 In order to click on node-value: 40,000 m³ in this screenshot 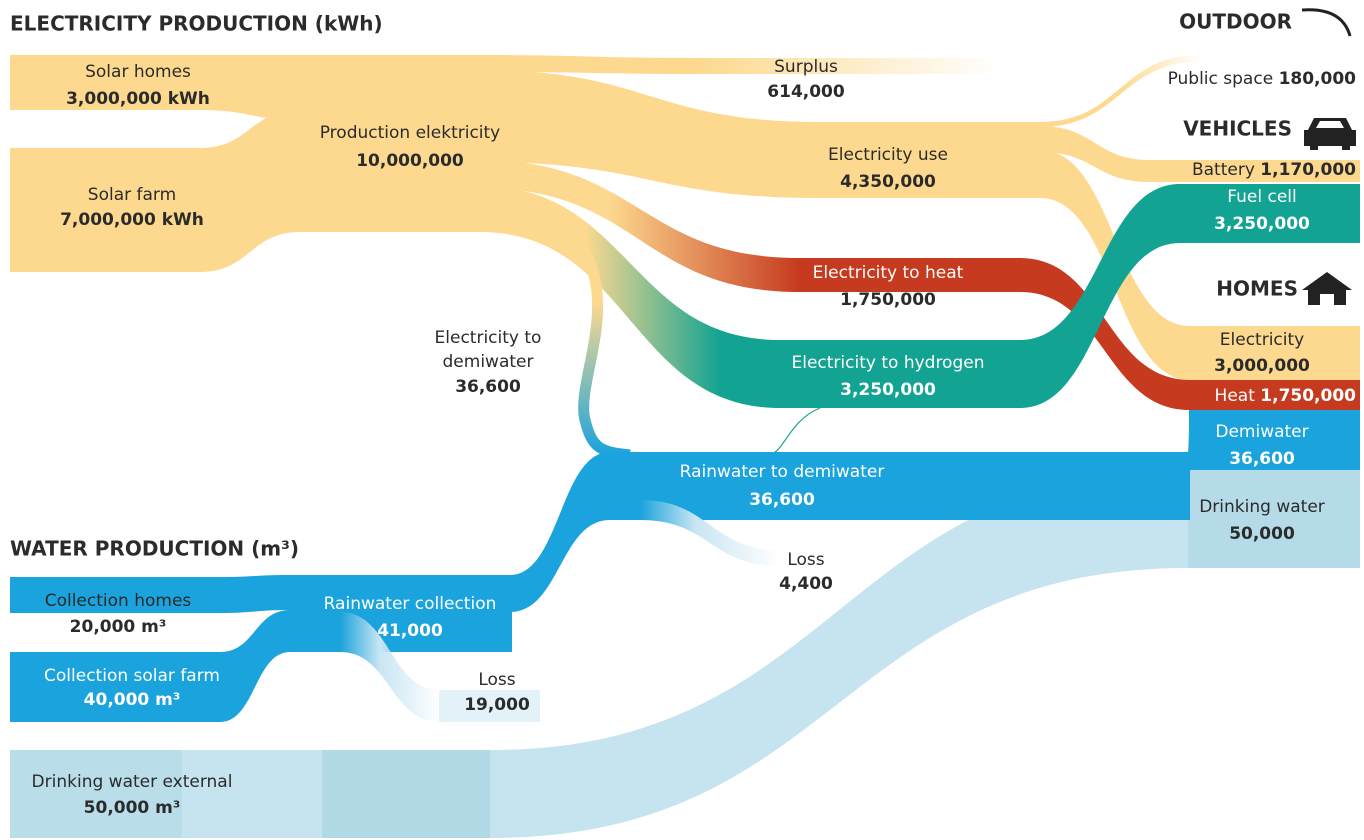, I will do `click(132, 700)`.